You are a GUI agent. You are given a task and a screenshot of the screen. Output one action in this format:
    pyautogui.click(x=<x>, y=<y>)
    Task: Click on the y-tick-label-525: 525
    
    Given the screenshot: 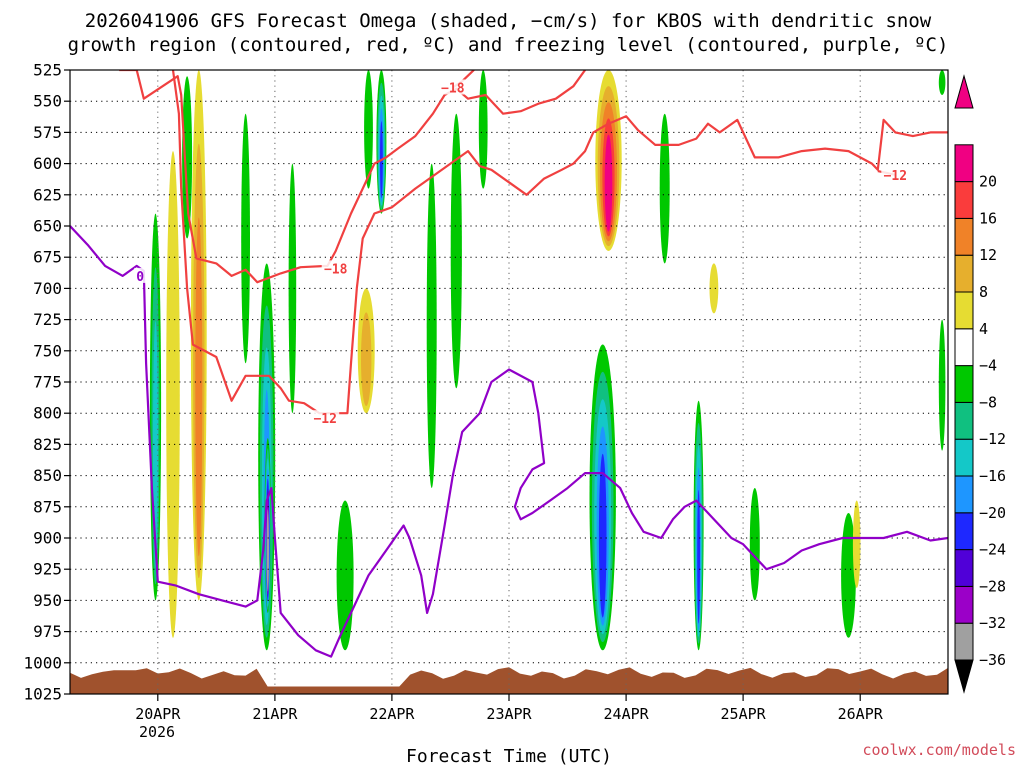 What is the action you would take?
    pyautogui.click(x=47, y=70)
    